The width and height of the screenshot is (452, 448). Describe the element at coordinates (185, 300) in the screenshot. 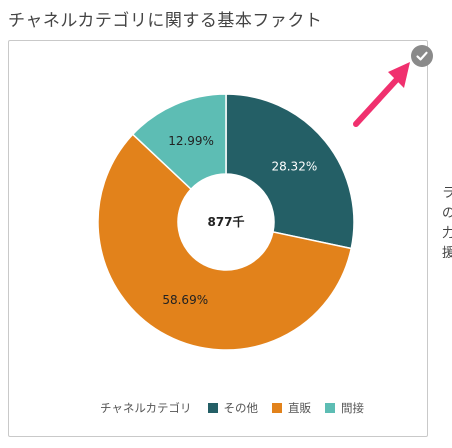

I see `slice-label-direct: 58.69%` at that location.